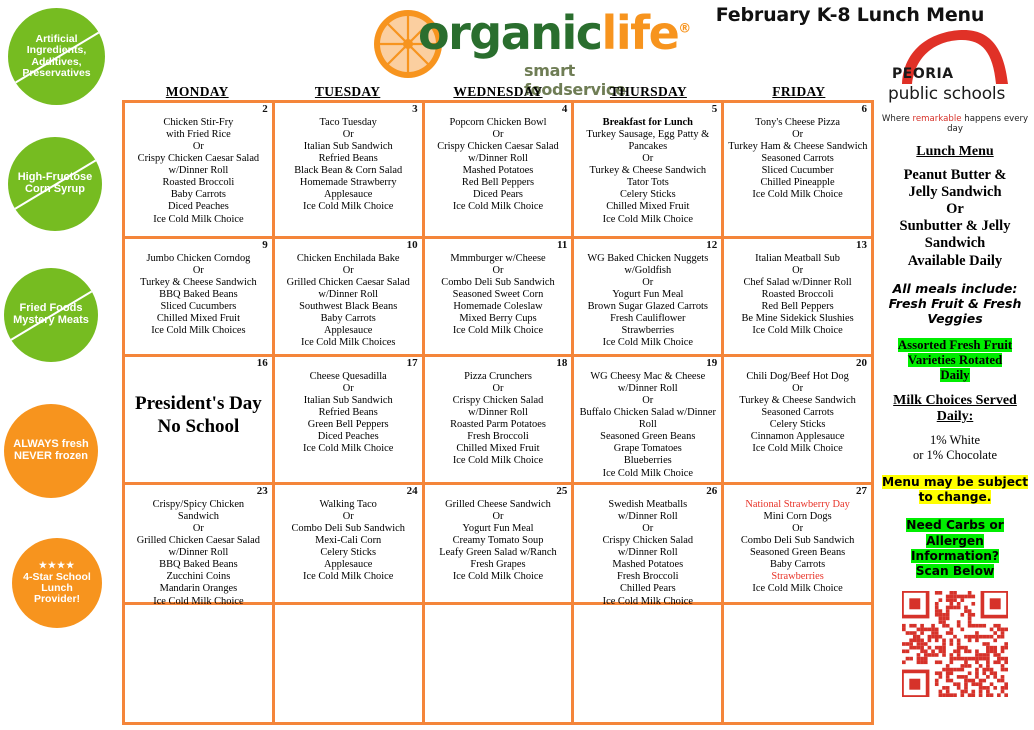 The height and width of the screenshot is (730, 1034). Describe the element at coordinates (955, 644) in the screenshot. I see `allergen-info-qr-code` at that location.